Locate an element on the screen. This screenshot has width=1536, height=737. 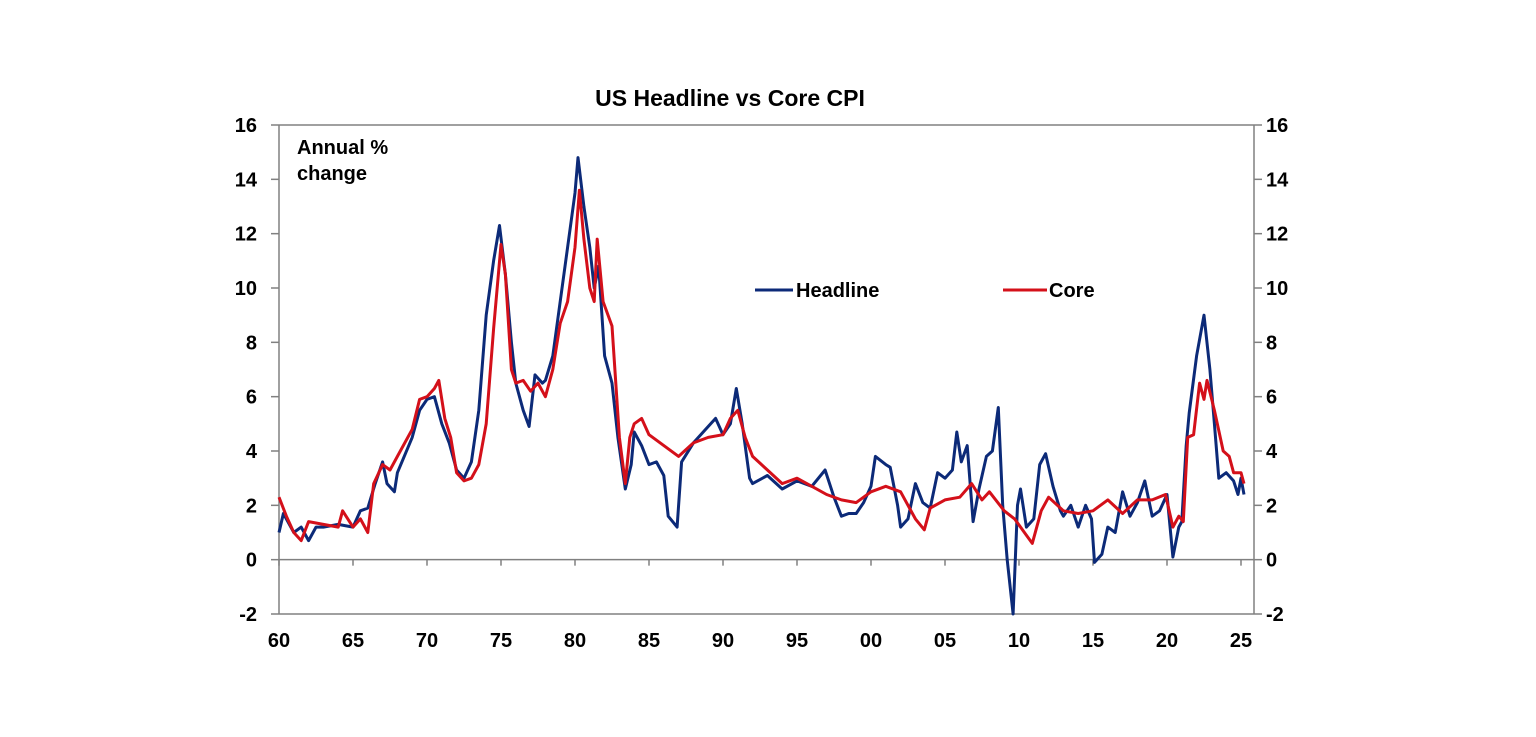
y-tick-label-left: 6 is located at coordinates (251, 398).